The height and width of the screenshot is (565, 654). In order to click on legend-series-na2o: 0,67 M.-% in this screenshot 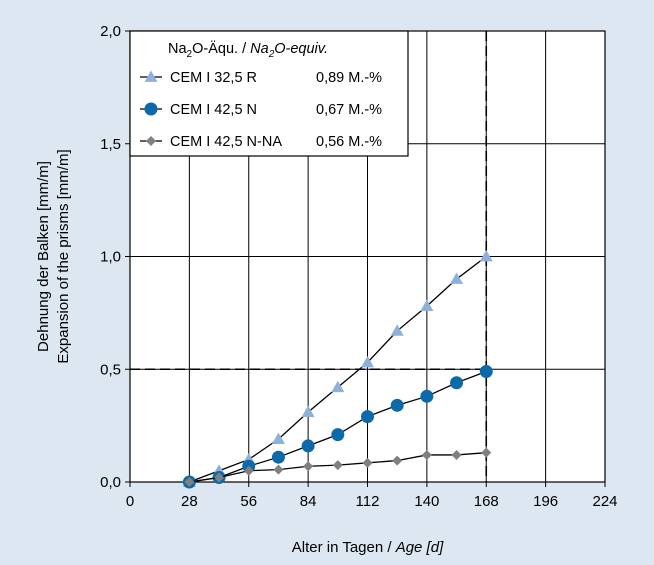, I will do `click(349, 110)`.